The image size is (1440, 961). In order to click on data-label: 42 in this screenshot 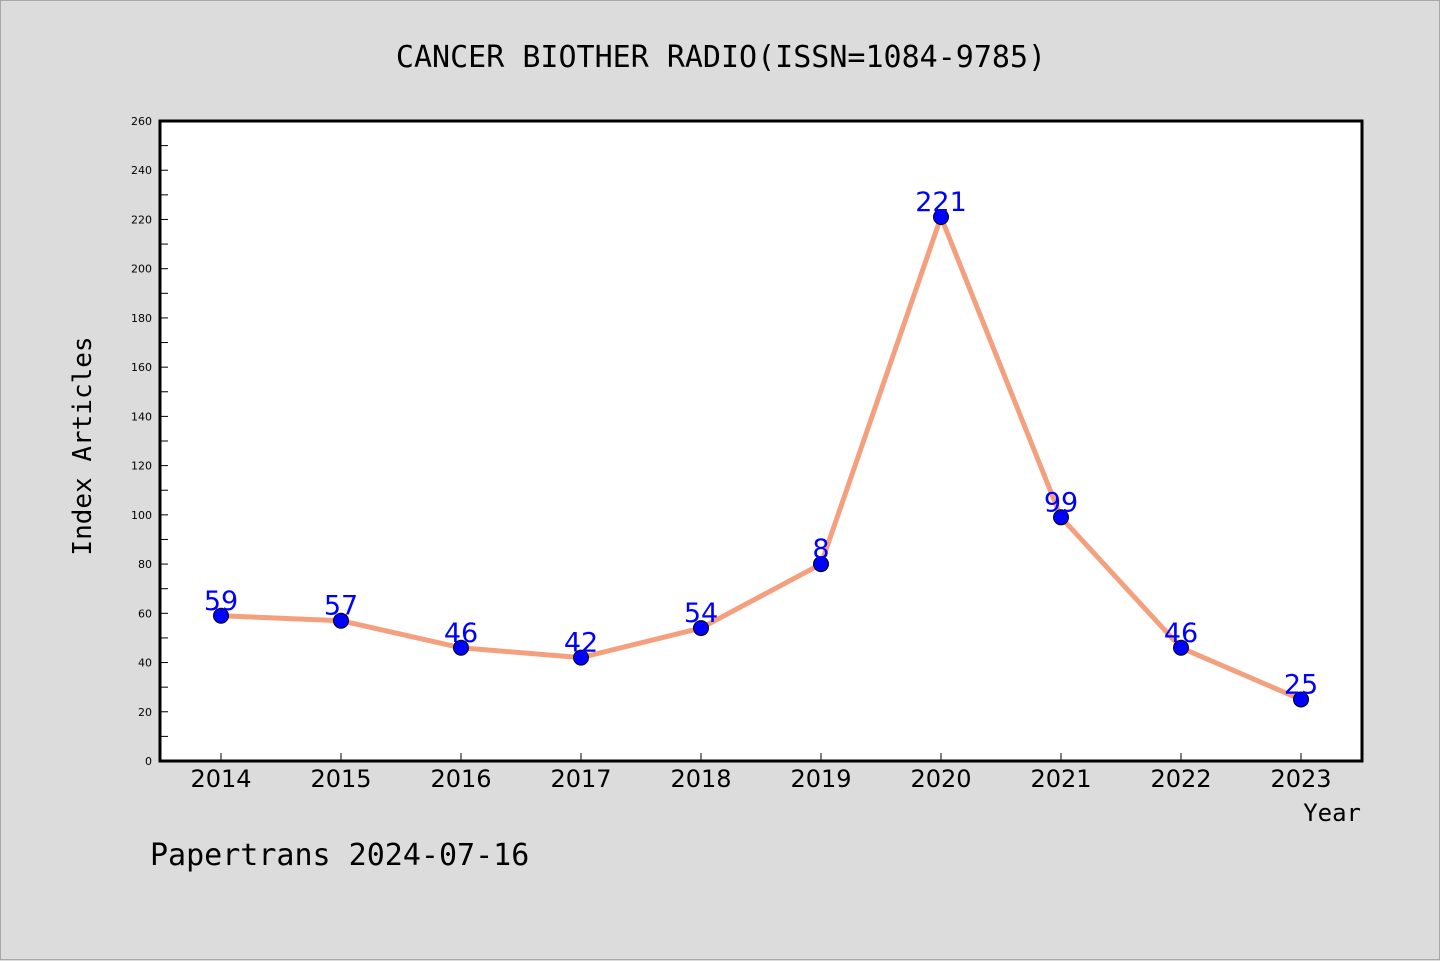, I will do `click(581, 643)`.